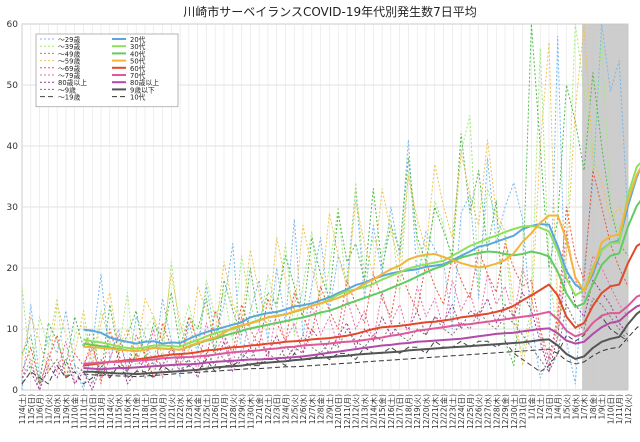  What do you see at coordinates (602, 406) in the screenshot?
I see `x-tick-label: 1/9(土)` at bounding box center [602, 406].